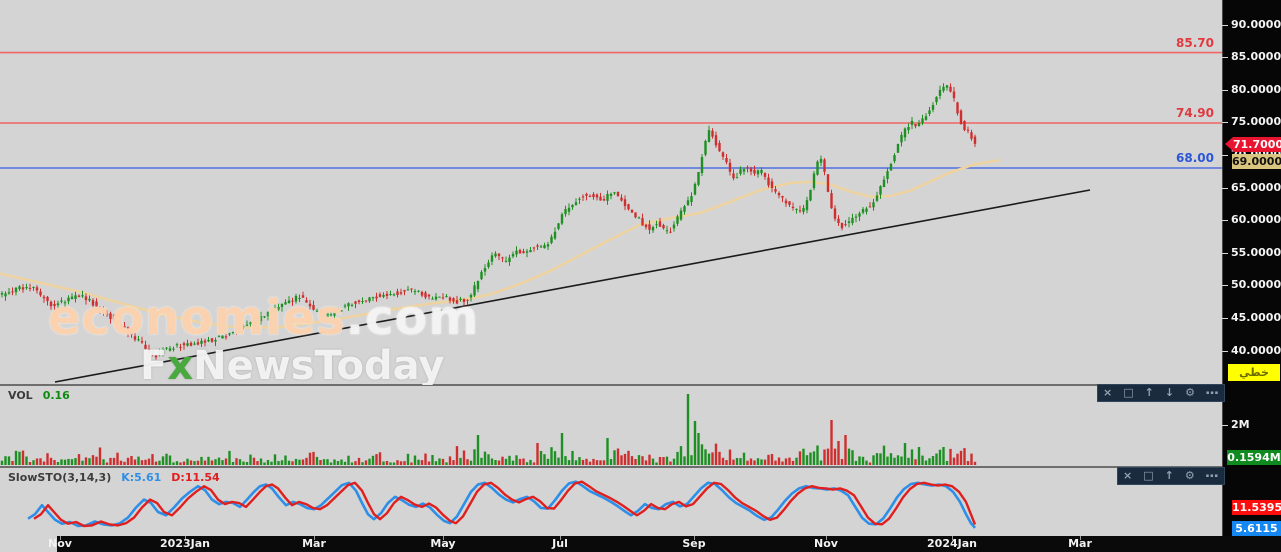 This screenshot has height=552, width=1281. I want to click on stochastic-k-value: K:5.61, so click(141, 477).